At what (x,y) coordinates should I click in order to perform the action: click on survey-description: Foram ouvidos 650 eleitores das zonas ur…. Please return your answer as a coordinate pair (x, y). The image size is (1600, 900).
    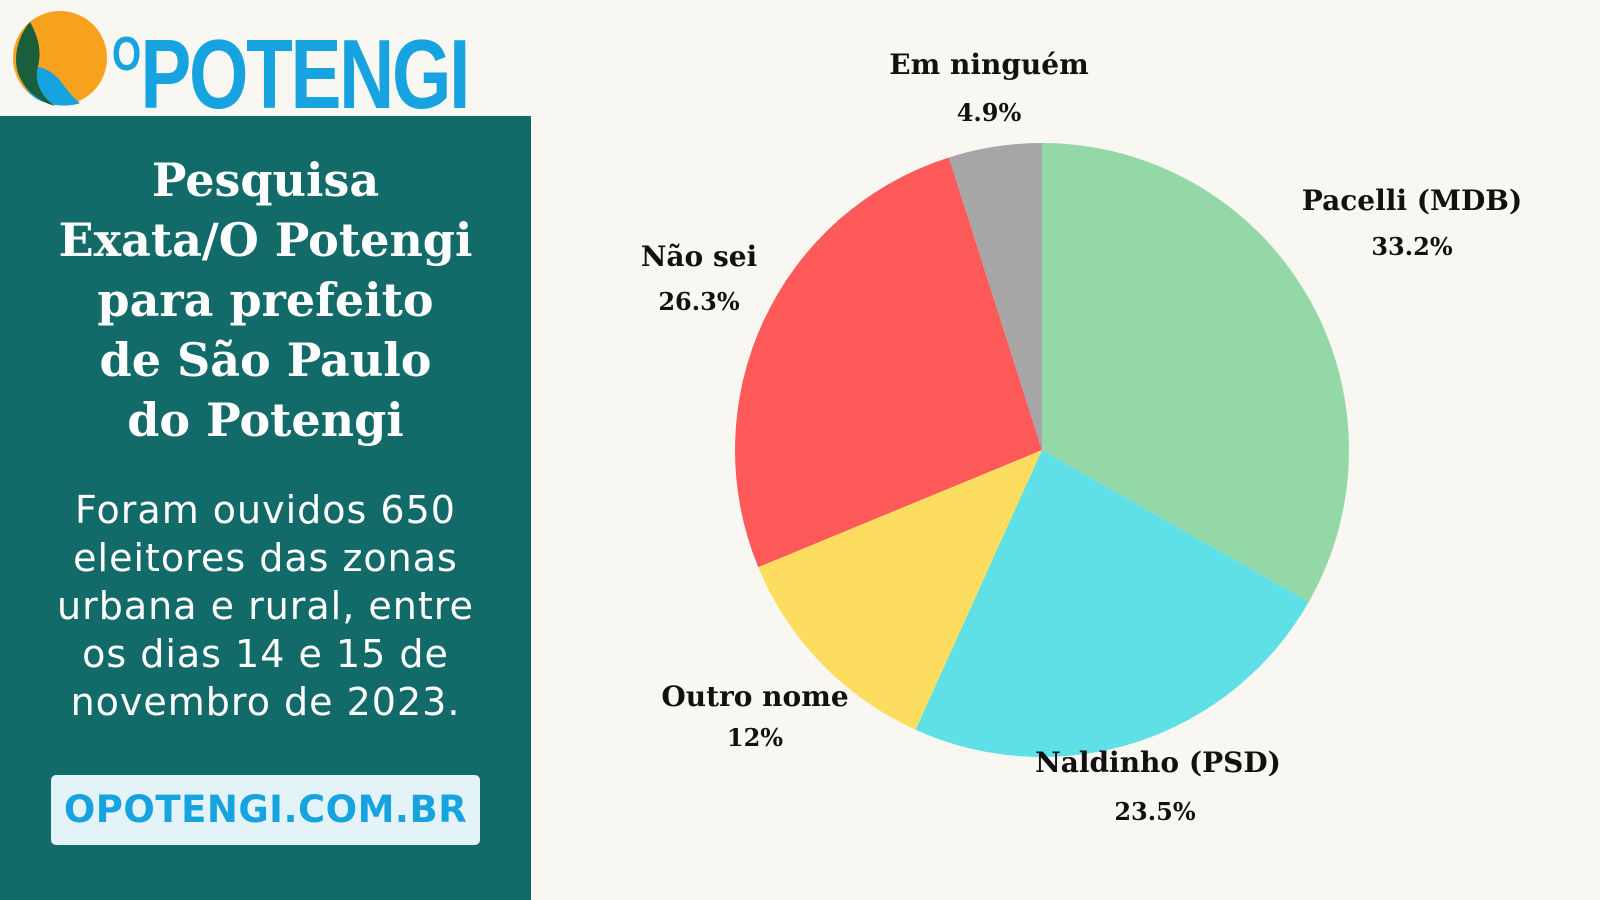
    Looking at the image, I should click on (265, 606).